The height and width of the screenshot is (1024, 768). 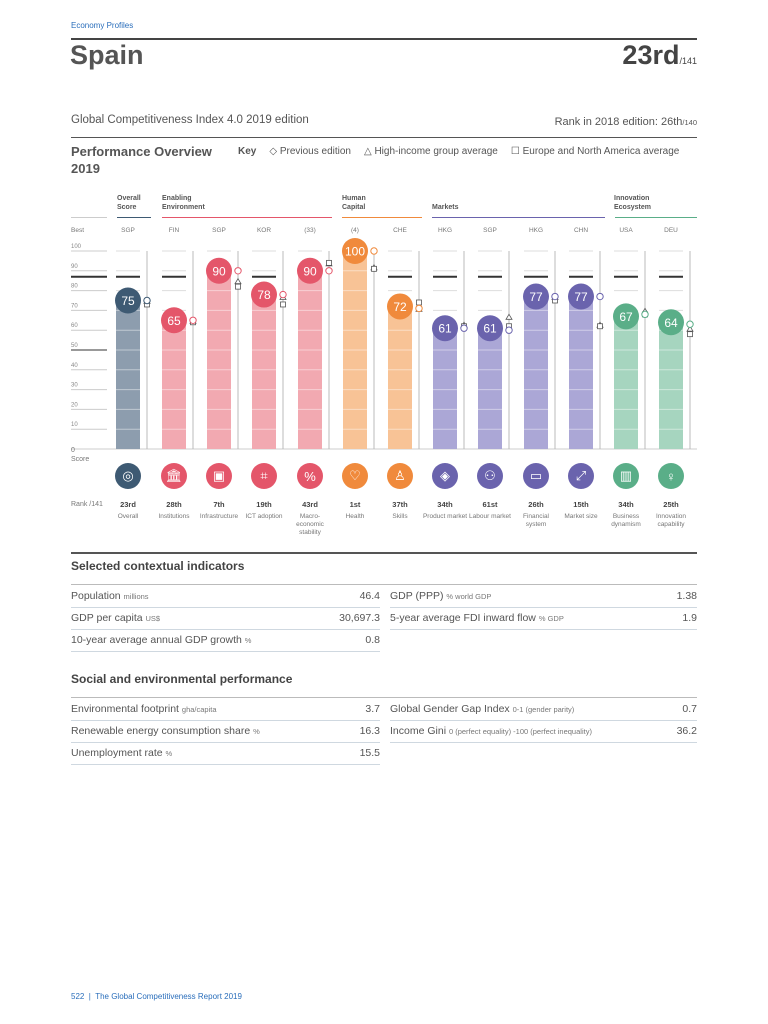 What do you see at coordinates (551, 618) in the screenshot?
I see `indicator-unit: % GDP` at bounding box center [551, 618].